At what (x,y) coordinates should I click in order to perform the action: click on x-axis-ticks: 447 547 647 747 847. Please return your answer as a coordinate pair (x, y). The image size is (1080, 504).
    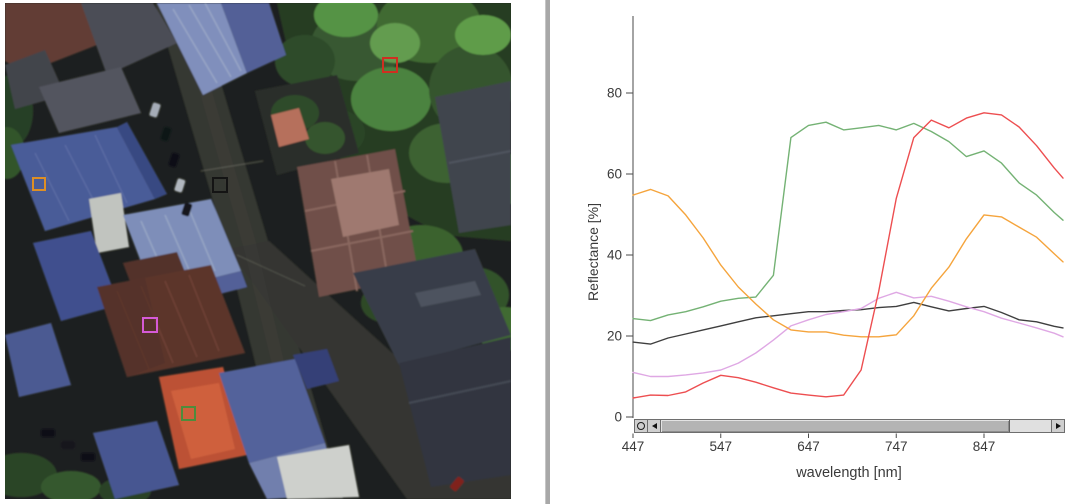
    Looking at the image, I should click on (809, 443).